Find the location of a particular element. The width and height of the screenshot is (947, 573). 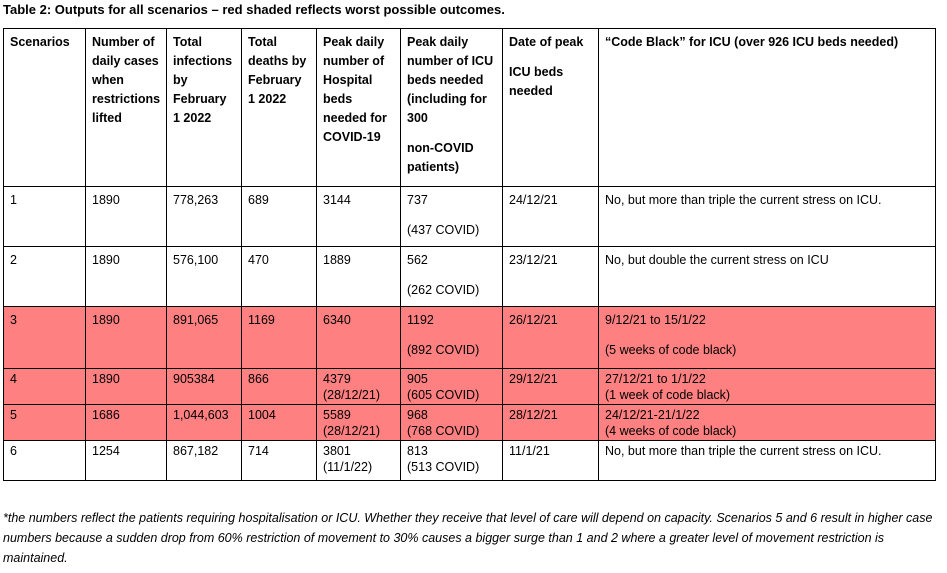

table-cell: 1004 is located at coordinates (279, 422).